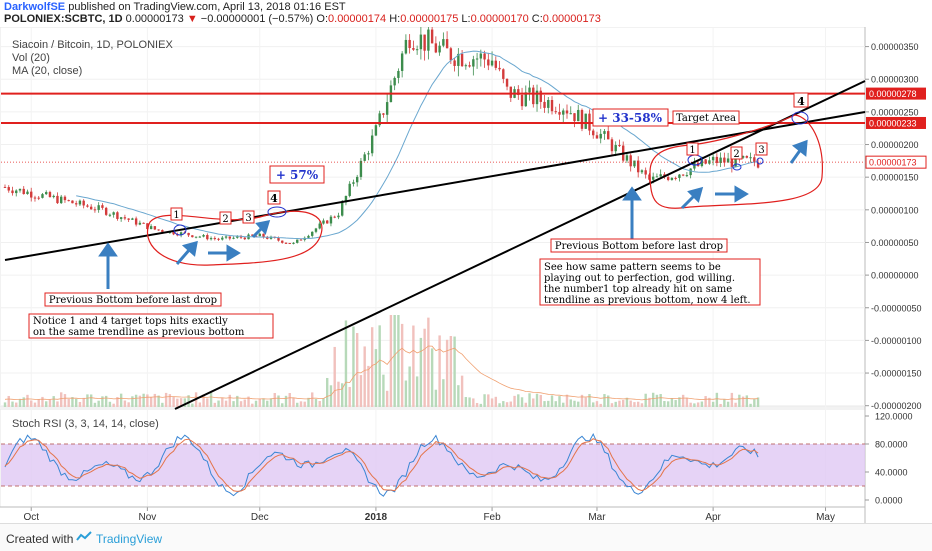 This screenshot has height=551, width=932. I want to click on time-tick-label: Apr, so click(713, 517).